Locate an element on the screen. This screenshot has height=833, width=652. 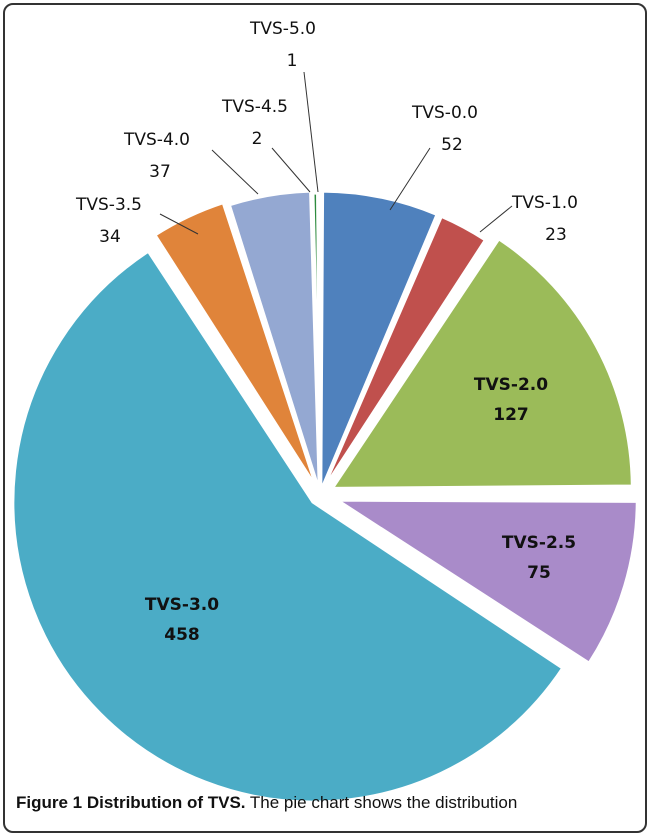
slice-label-tvs-3-0: TVS-3.0 is located at coordinates (182, 605).